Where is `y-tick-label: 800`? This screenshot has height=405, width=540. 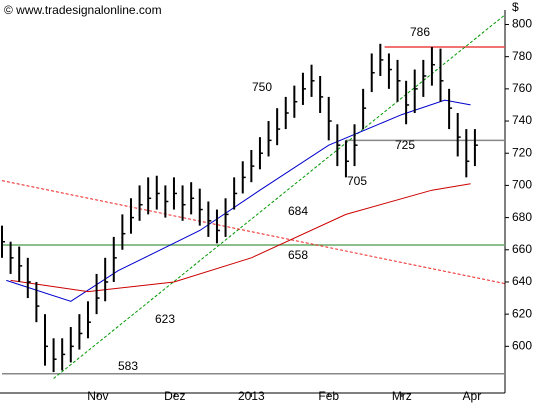 y-tick-label: 800 is located at coordinates (522, 24).